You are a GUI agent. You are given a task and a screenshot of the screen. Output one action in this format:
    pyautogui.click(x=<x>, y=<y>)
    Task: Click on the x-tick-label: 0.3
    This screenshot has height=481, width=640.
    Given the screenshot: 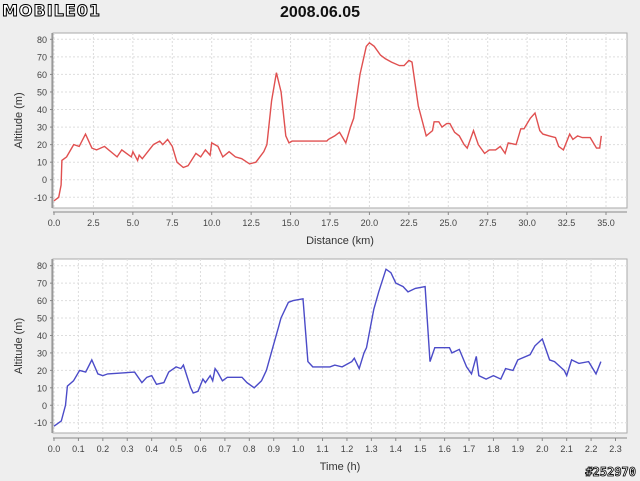 What is the action you would take?
    pyautogui.click(x=127, y=449)
    